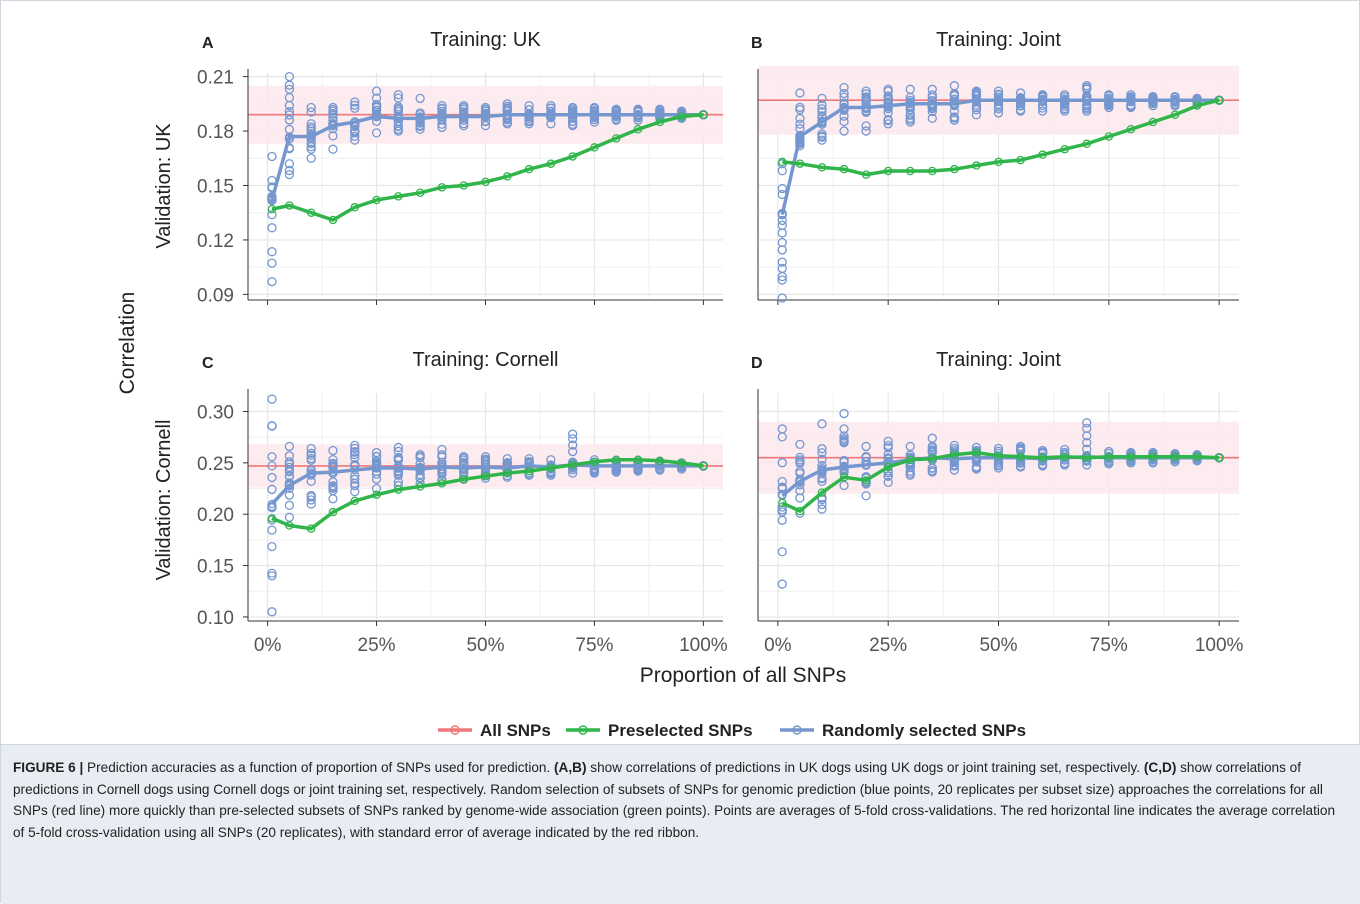 The width and height of the screenshot is (1360, 904). Describe the element at coordinates (215, 515) in the screenshot. I see `y-tick-label: 0.20` at that location.